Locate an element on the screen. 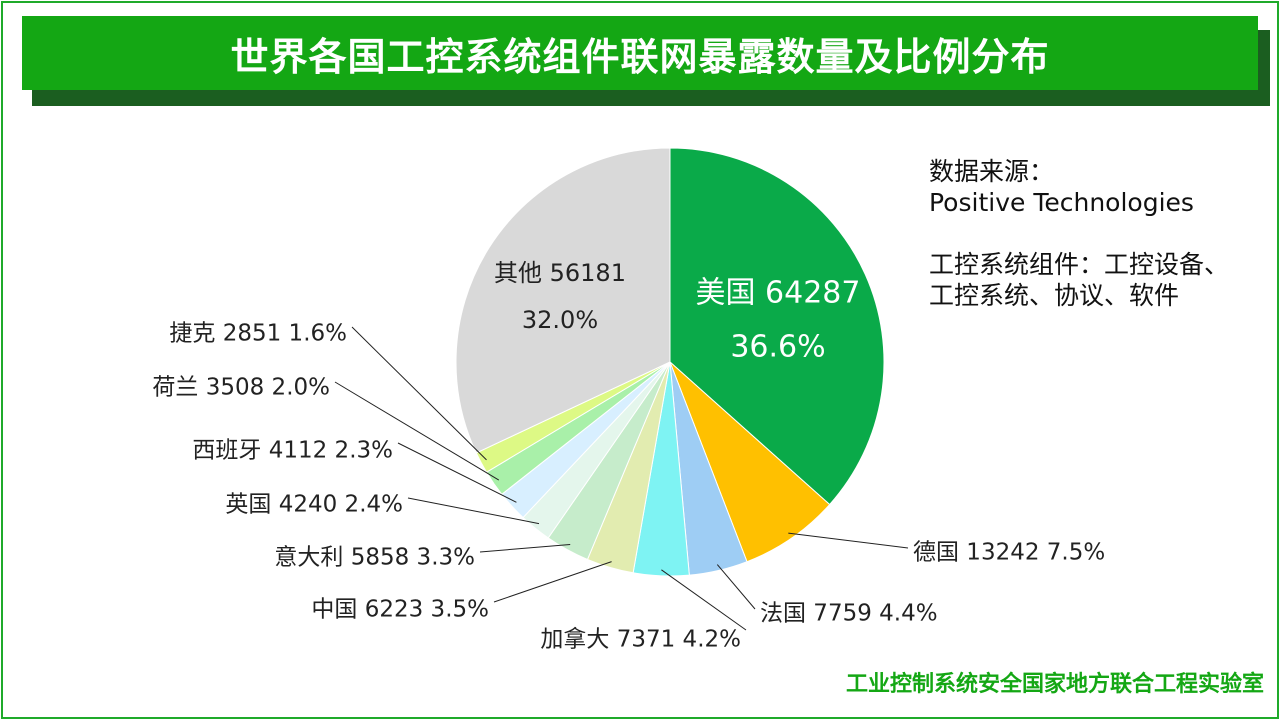 This screenshot has height=720, width=1280. component-line-1: 工控系统组件：工控设备、 is located at coordinates (1079, 264).